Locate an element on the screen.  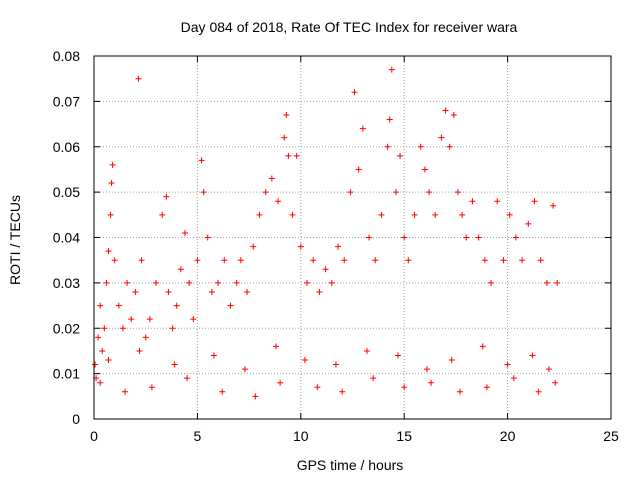
y-tick-label: 0.02 is located at coordinates (66, 328).